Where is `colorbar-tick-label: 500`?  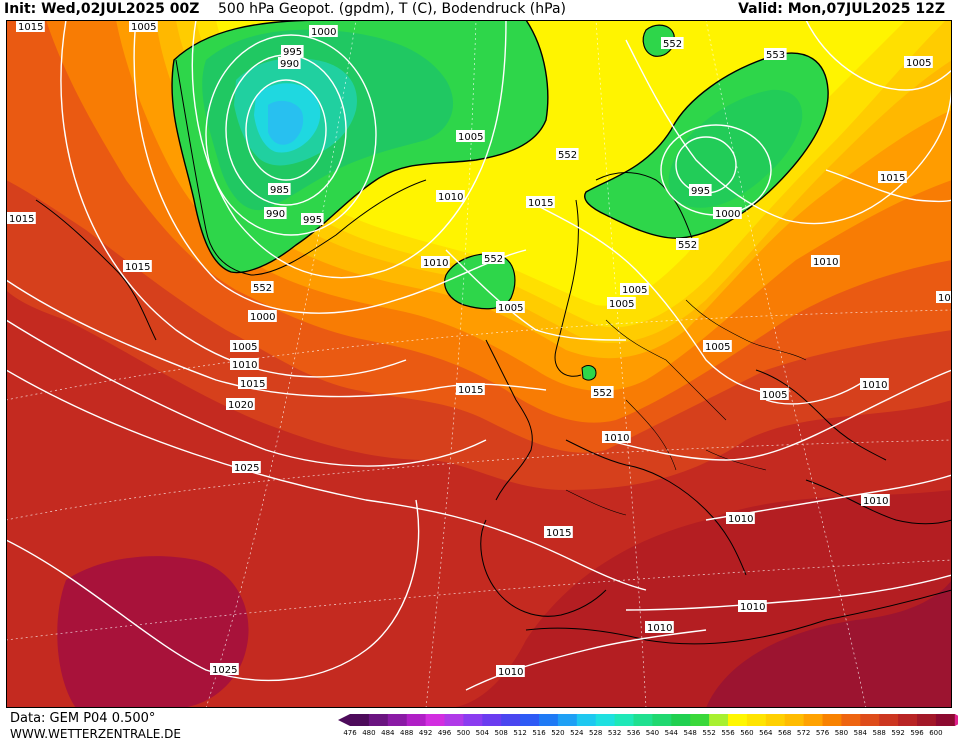 colorbar-tick-label: 500 is located at coordinates (463, 733).